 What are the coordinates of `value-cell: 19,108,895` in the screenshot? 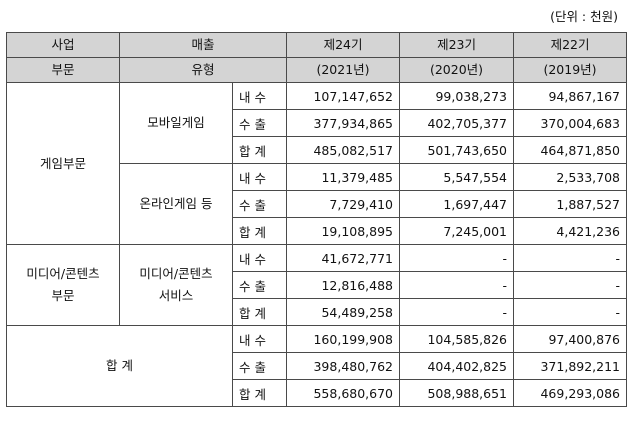 It's located at (343, 231).